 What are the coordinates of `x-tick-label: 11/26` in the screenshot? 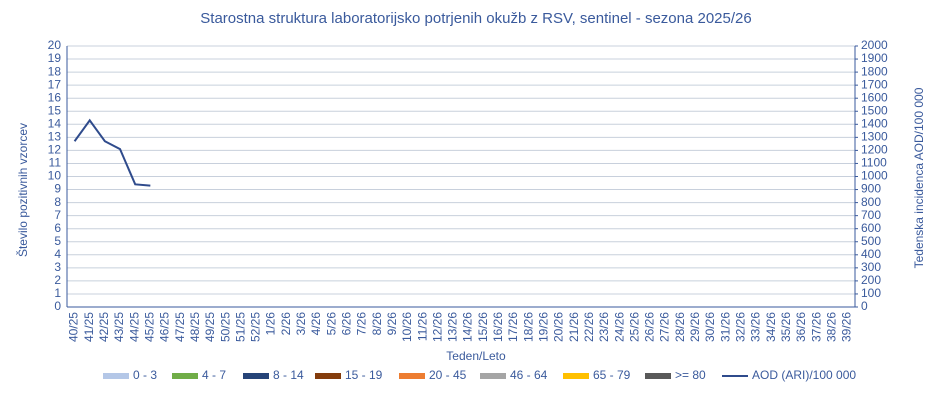 It's located at (422, 326).